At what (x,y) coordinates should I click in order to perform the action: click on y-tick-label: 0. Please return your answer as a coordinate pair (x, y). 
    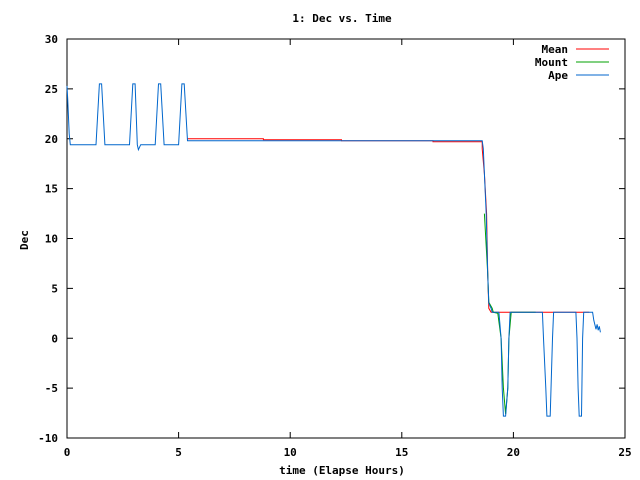
    Looking at the image, I should click on (54, 338).